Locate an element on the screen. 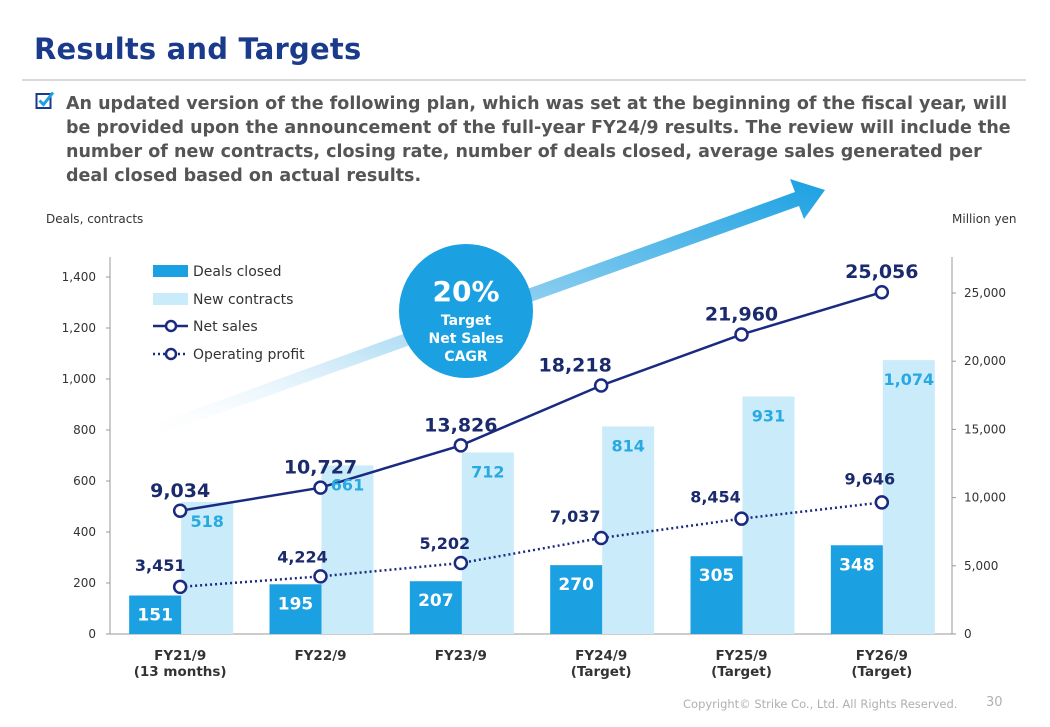 The image size is (1050, 727). left-tick-label: 600 is located at coordinates (84, 481).